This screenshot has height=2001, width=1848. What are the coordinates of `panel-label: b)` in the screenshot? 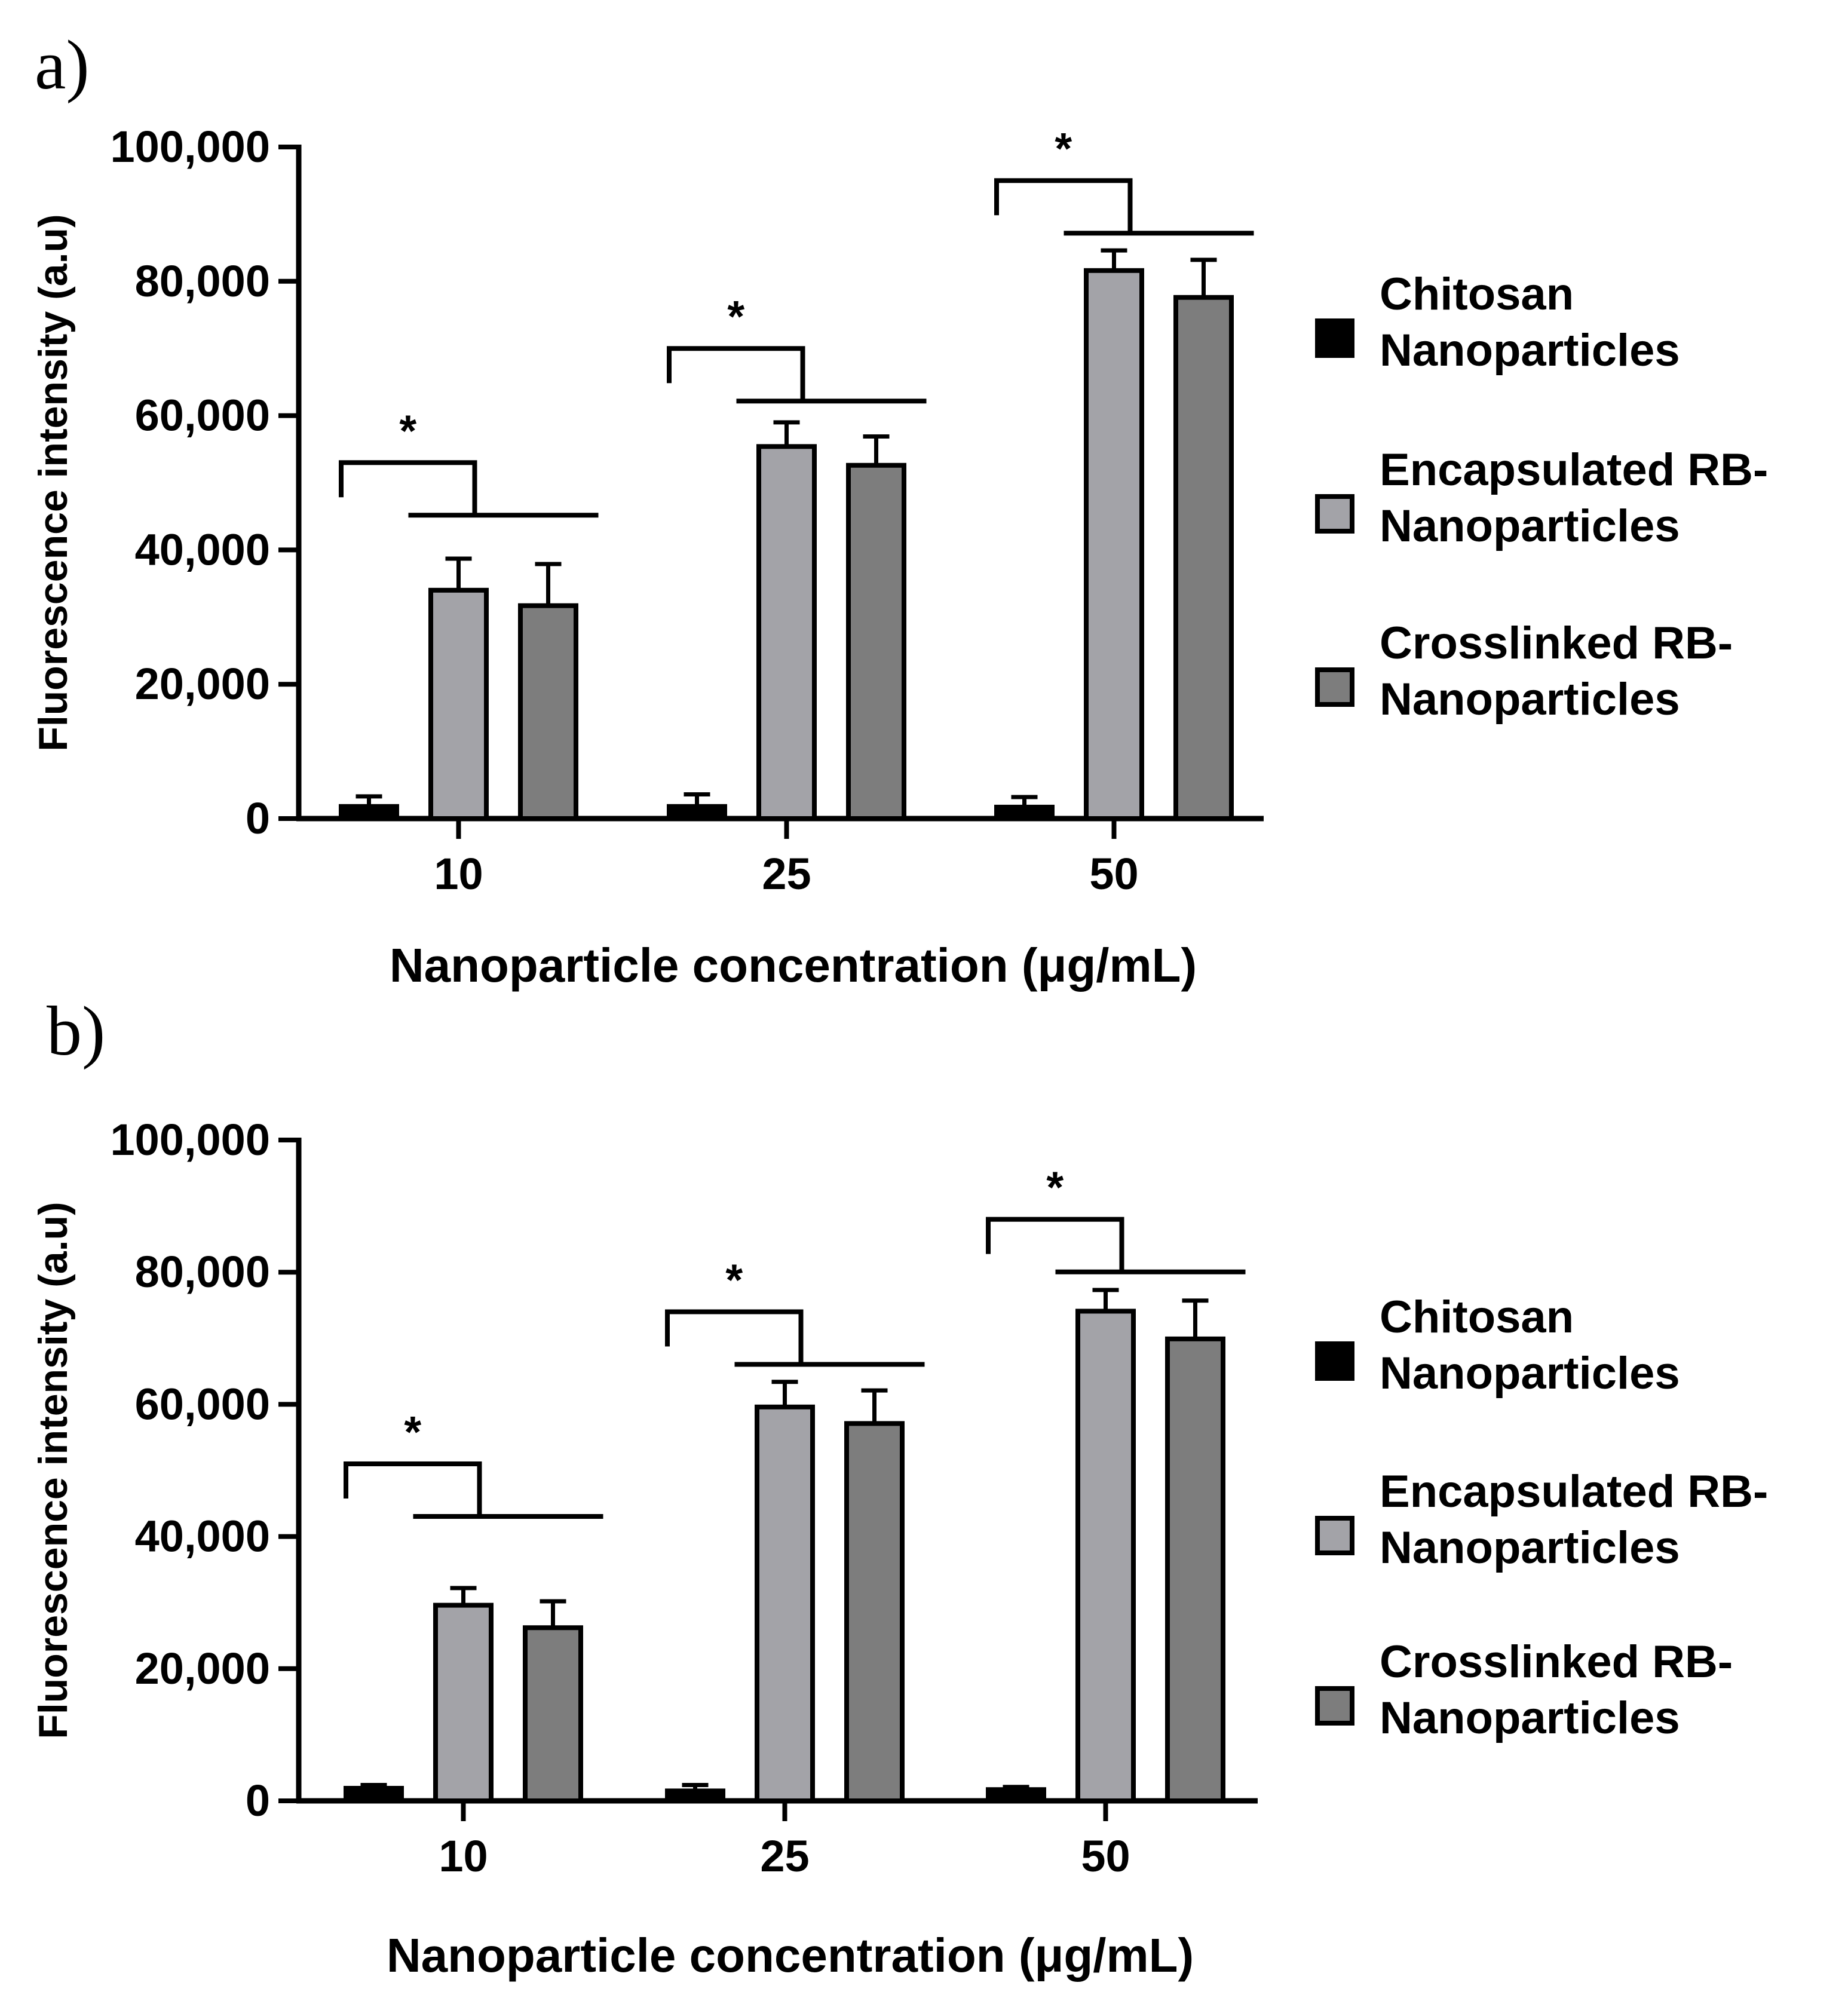 It's located at (76, 1031).